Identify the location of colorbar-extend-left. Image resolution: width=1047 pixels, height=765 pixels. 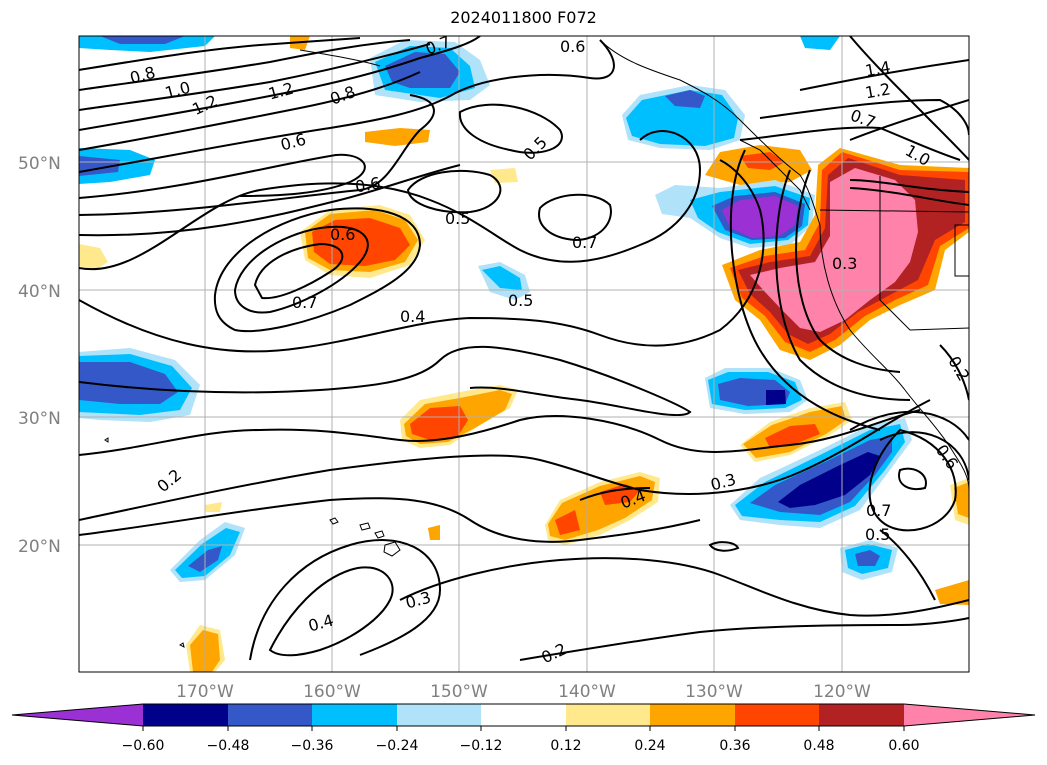
(77, 715).